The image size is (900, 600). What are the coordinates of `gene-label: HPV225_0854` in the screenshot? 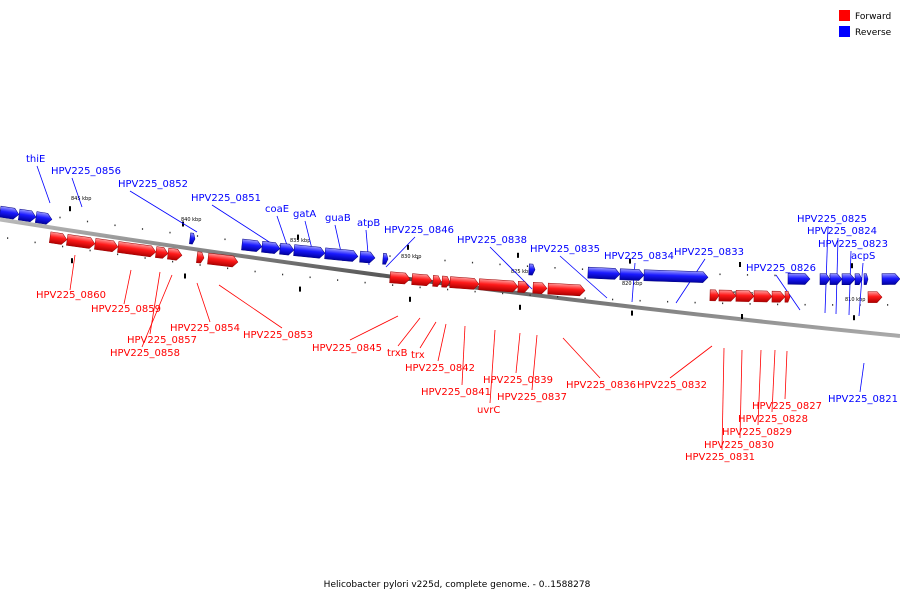 It's located at (205, 328).